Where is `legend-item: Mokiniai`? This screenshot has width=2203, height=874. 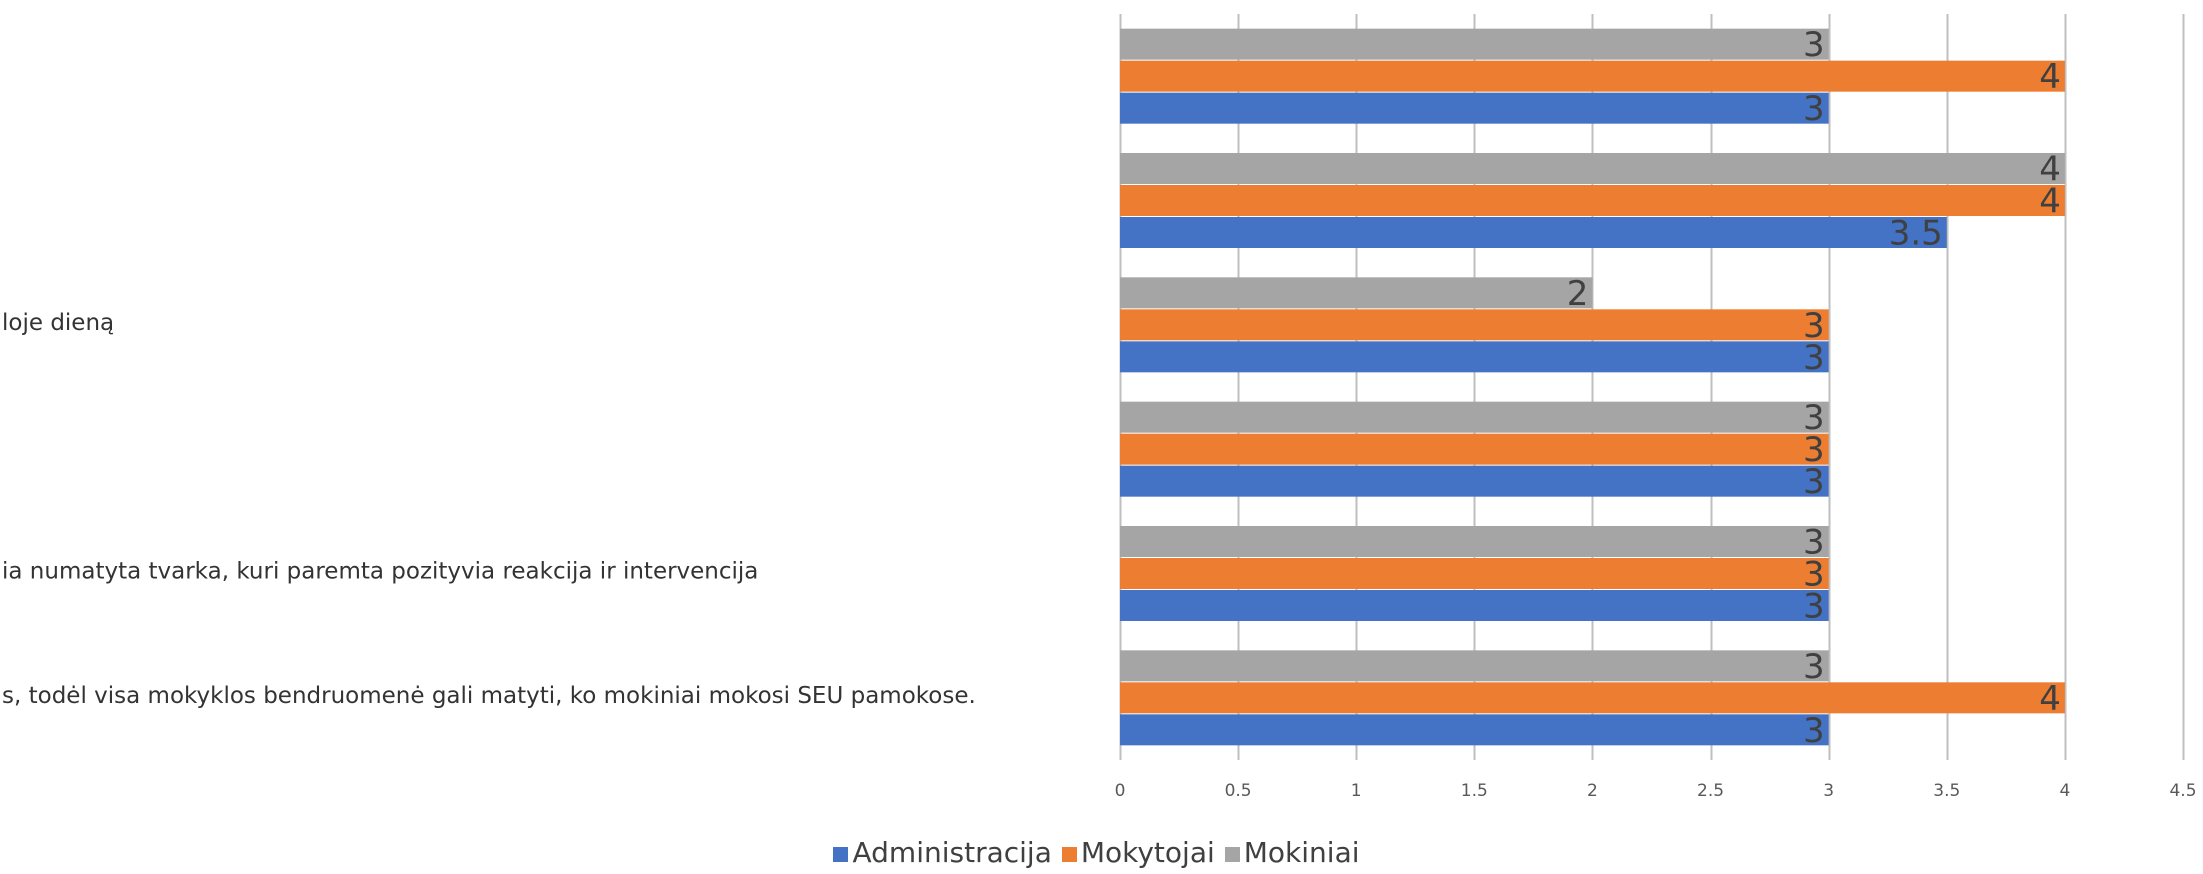
legend-item: Mokiniai is located at coordinates (1292, 852).